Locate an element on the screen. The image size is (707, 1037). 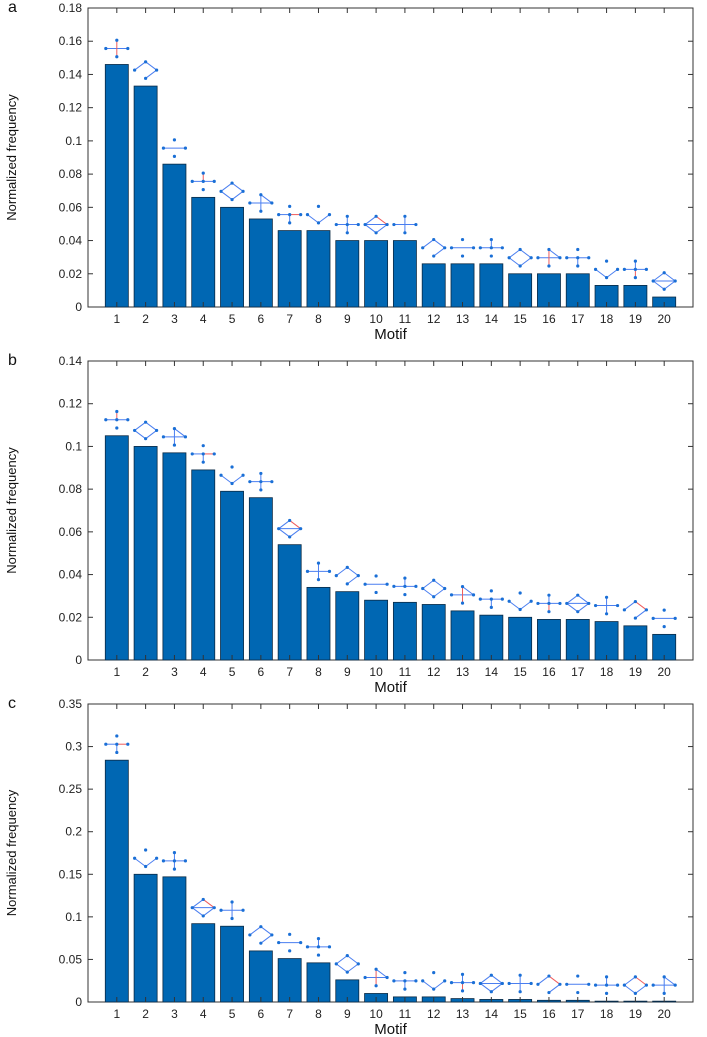
y-tick-label: 0.06 is located at coordinates (71, 532).